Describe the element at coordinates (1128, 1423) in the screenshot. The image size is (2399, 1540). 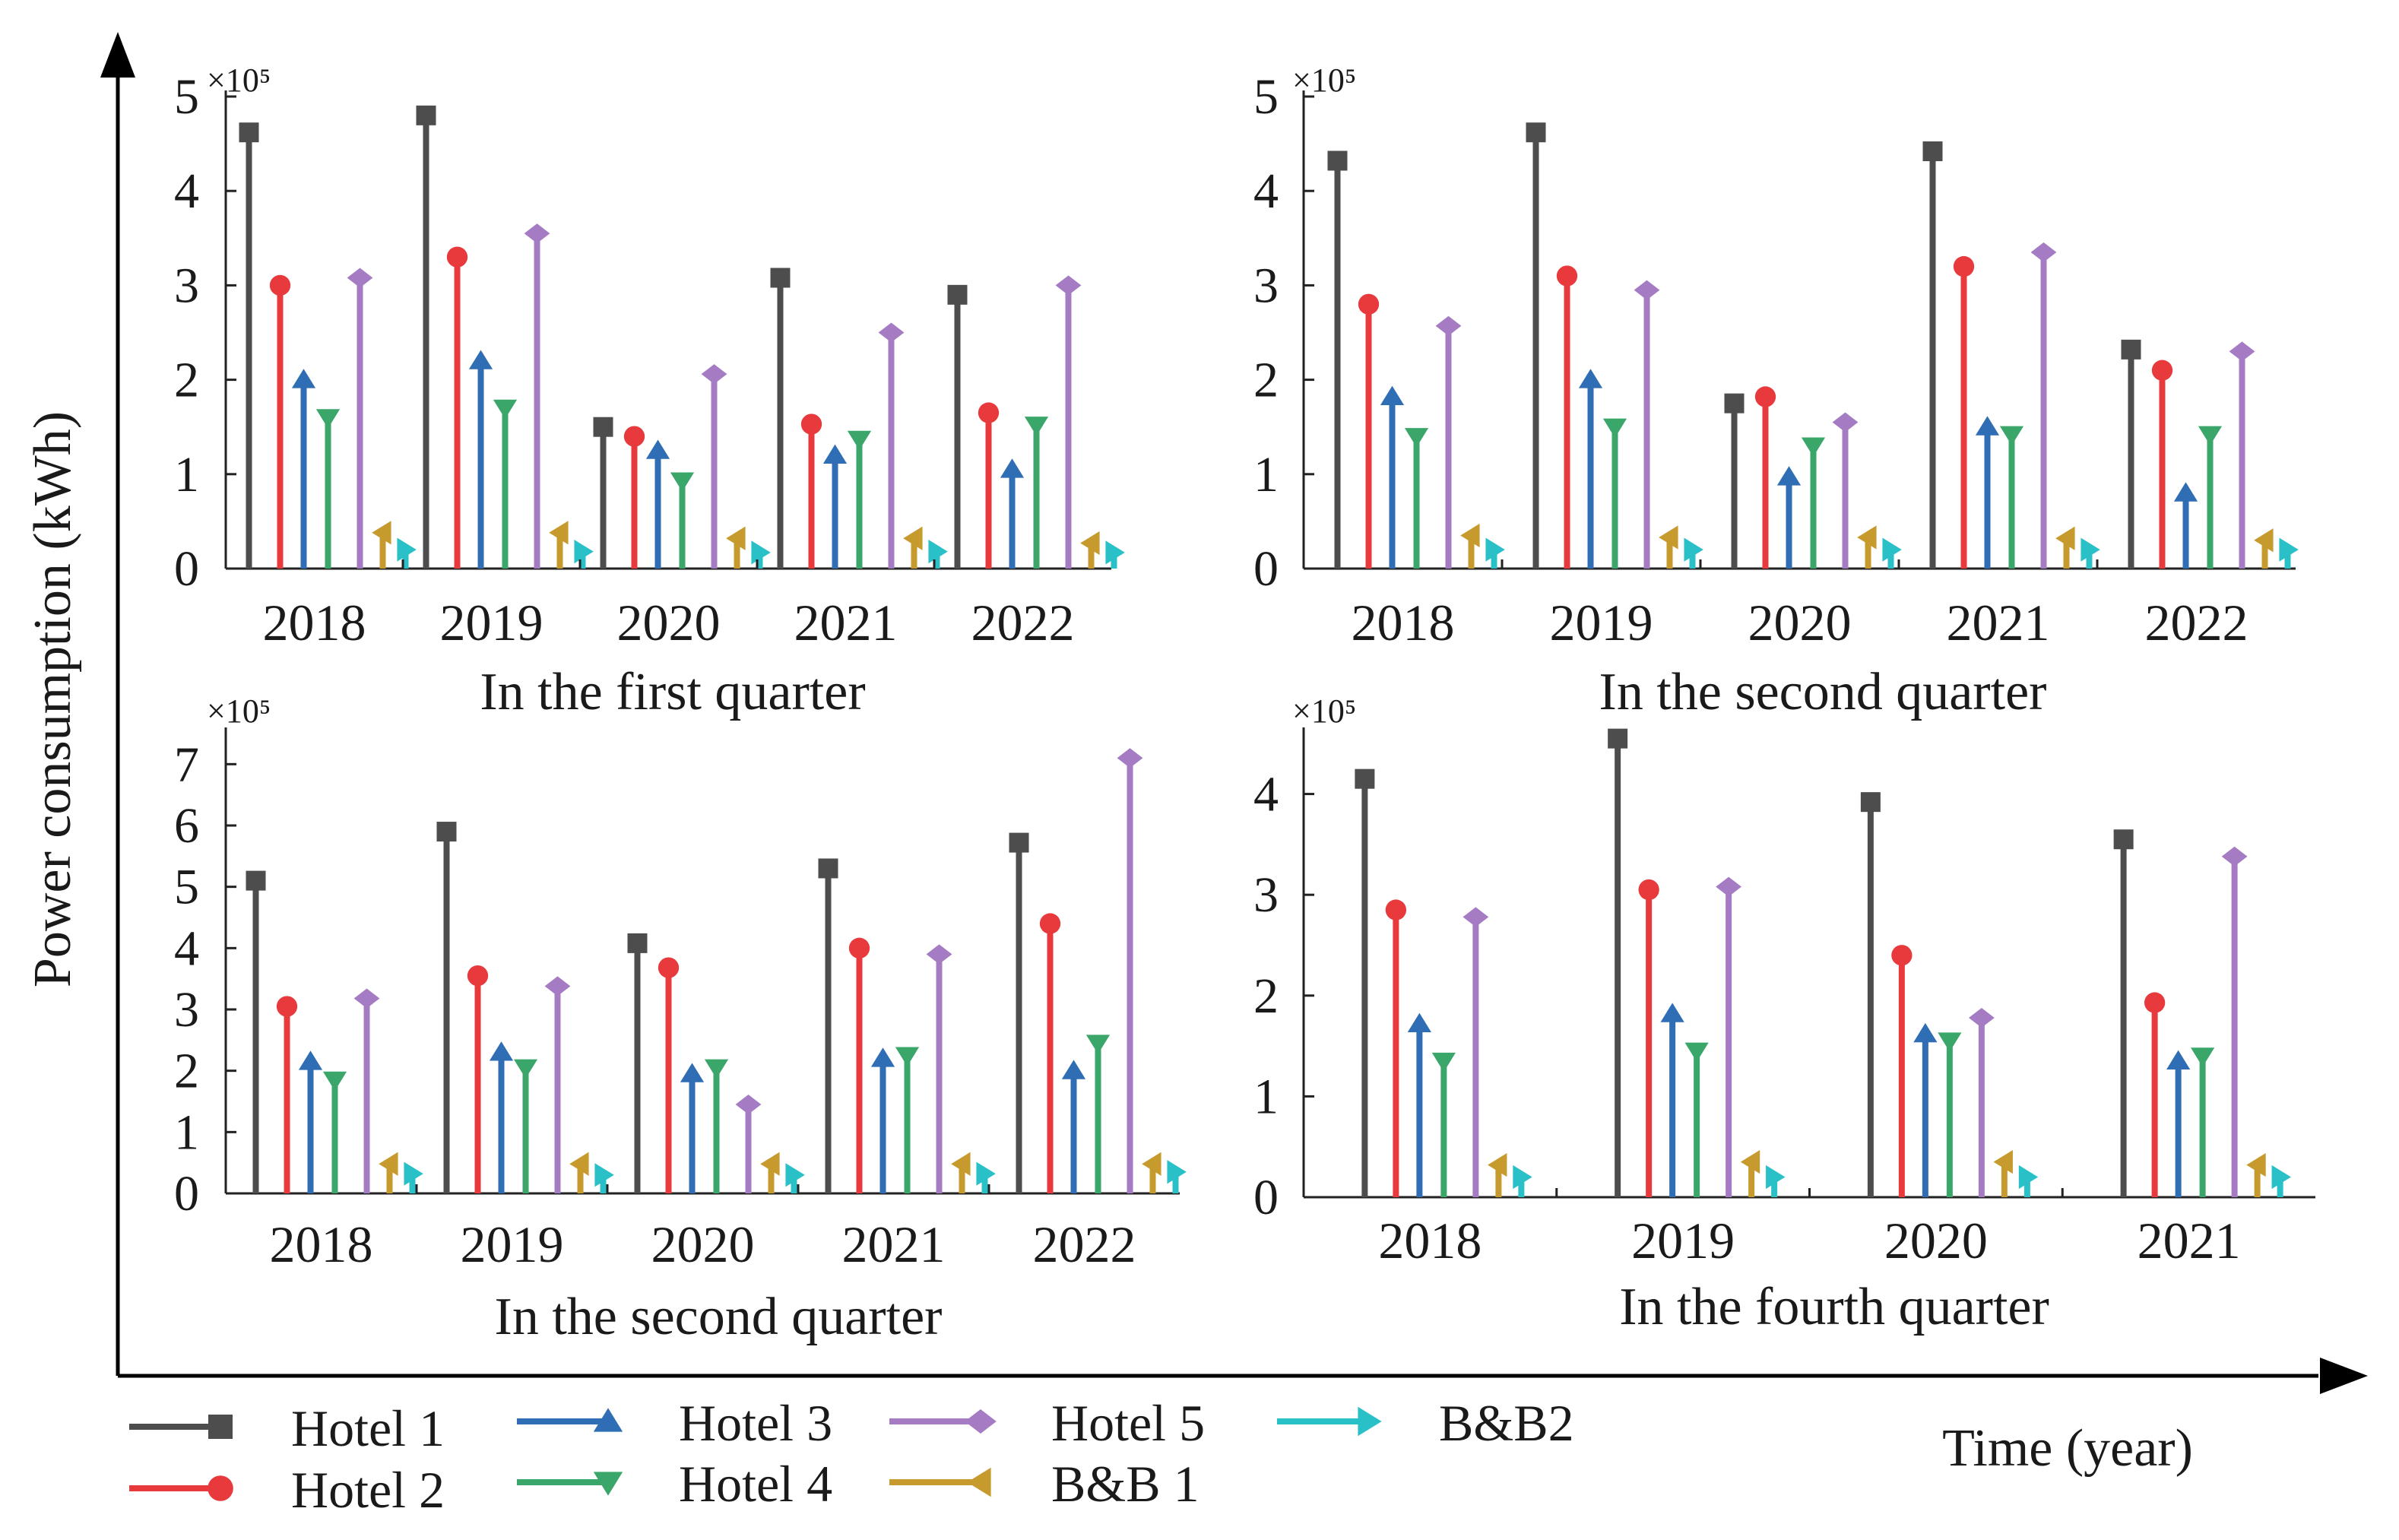
I see `legend-label: Hotel 5` at that location.